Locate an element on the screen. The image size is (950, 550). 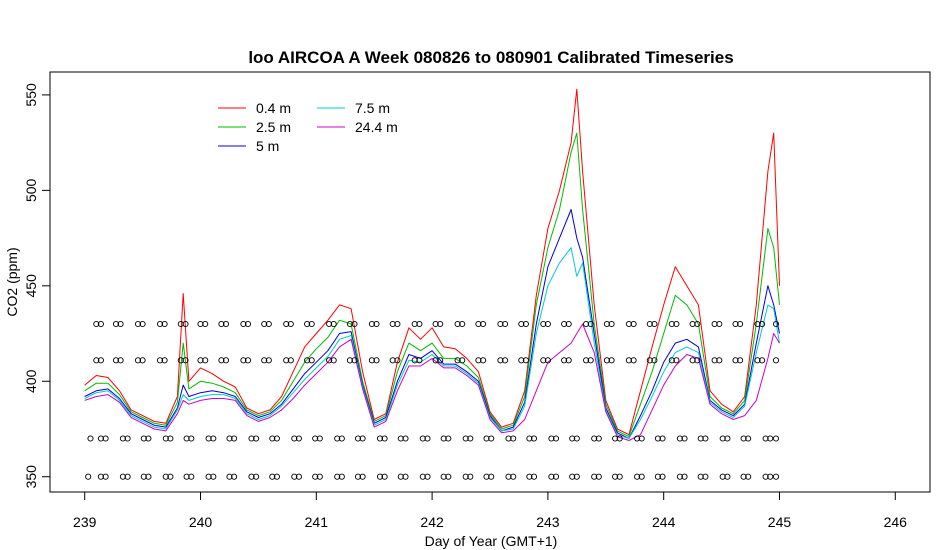
legend-label: 24.4 m is located at coordinates (376, 127).